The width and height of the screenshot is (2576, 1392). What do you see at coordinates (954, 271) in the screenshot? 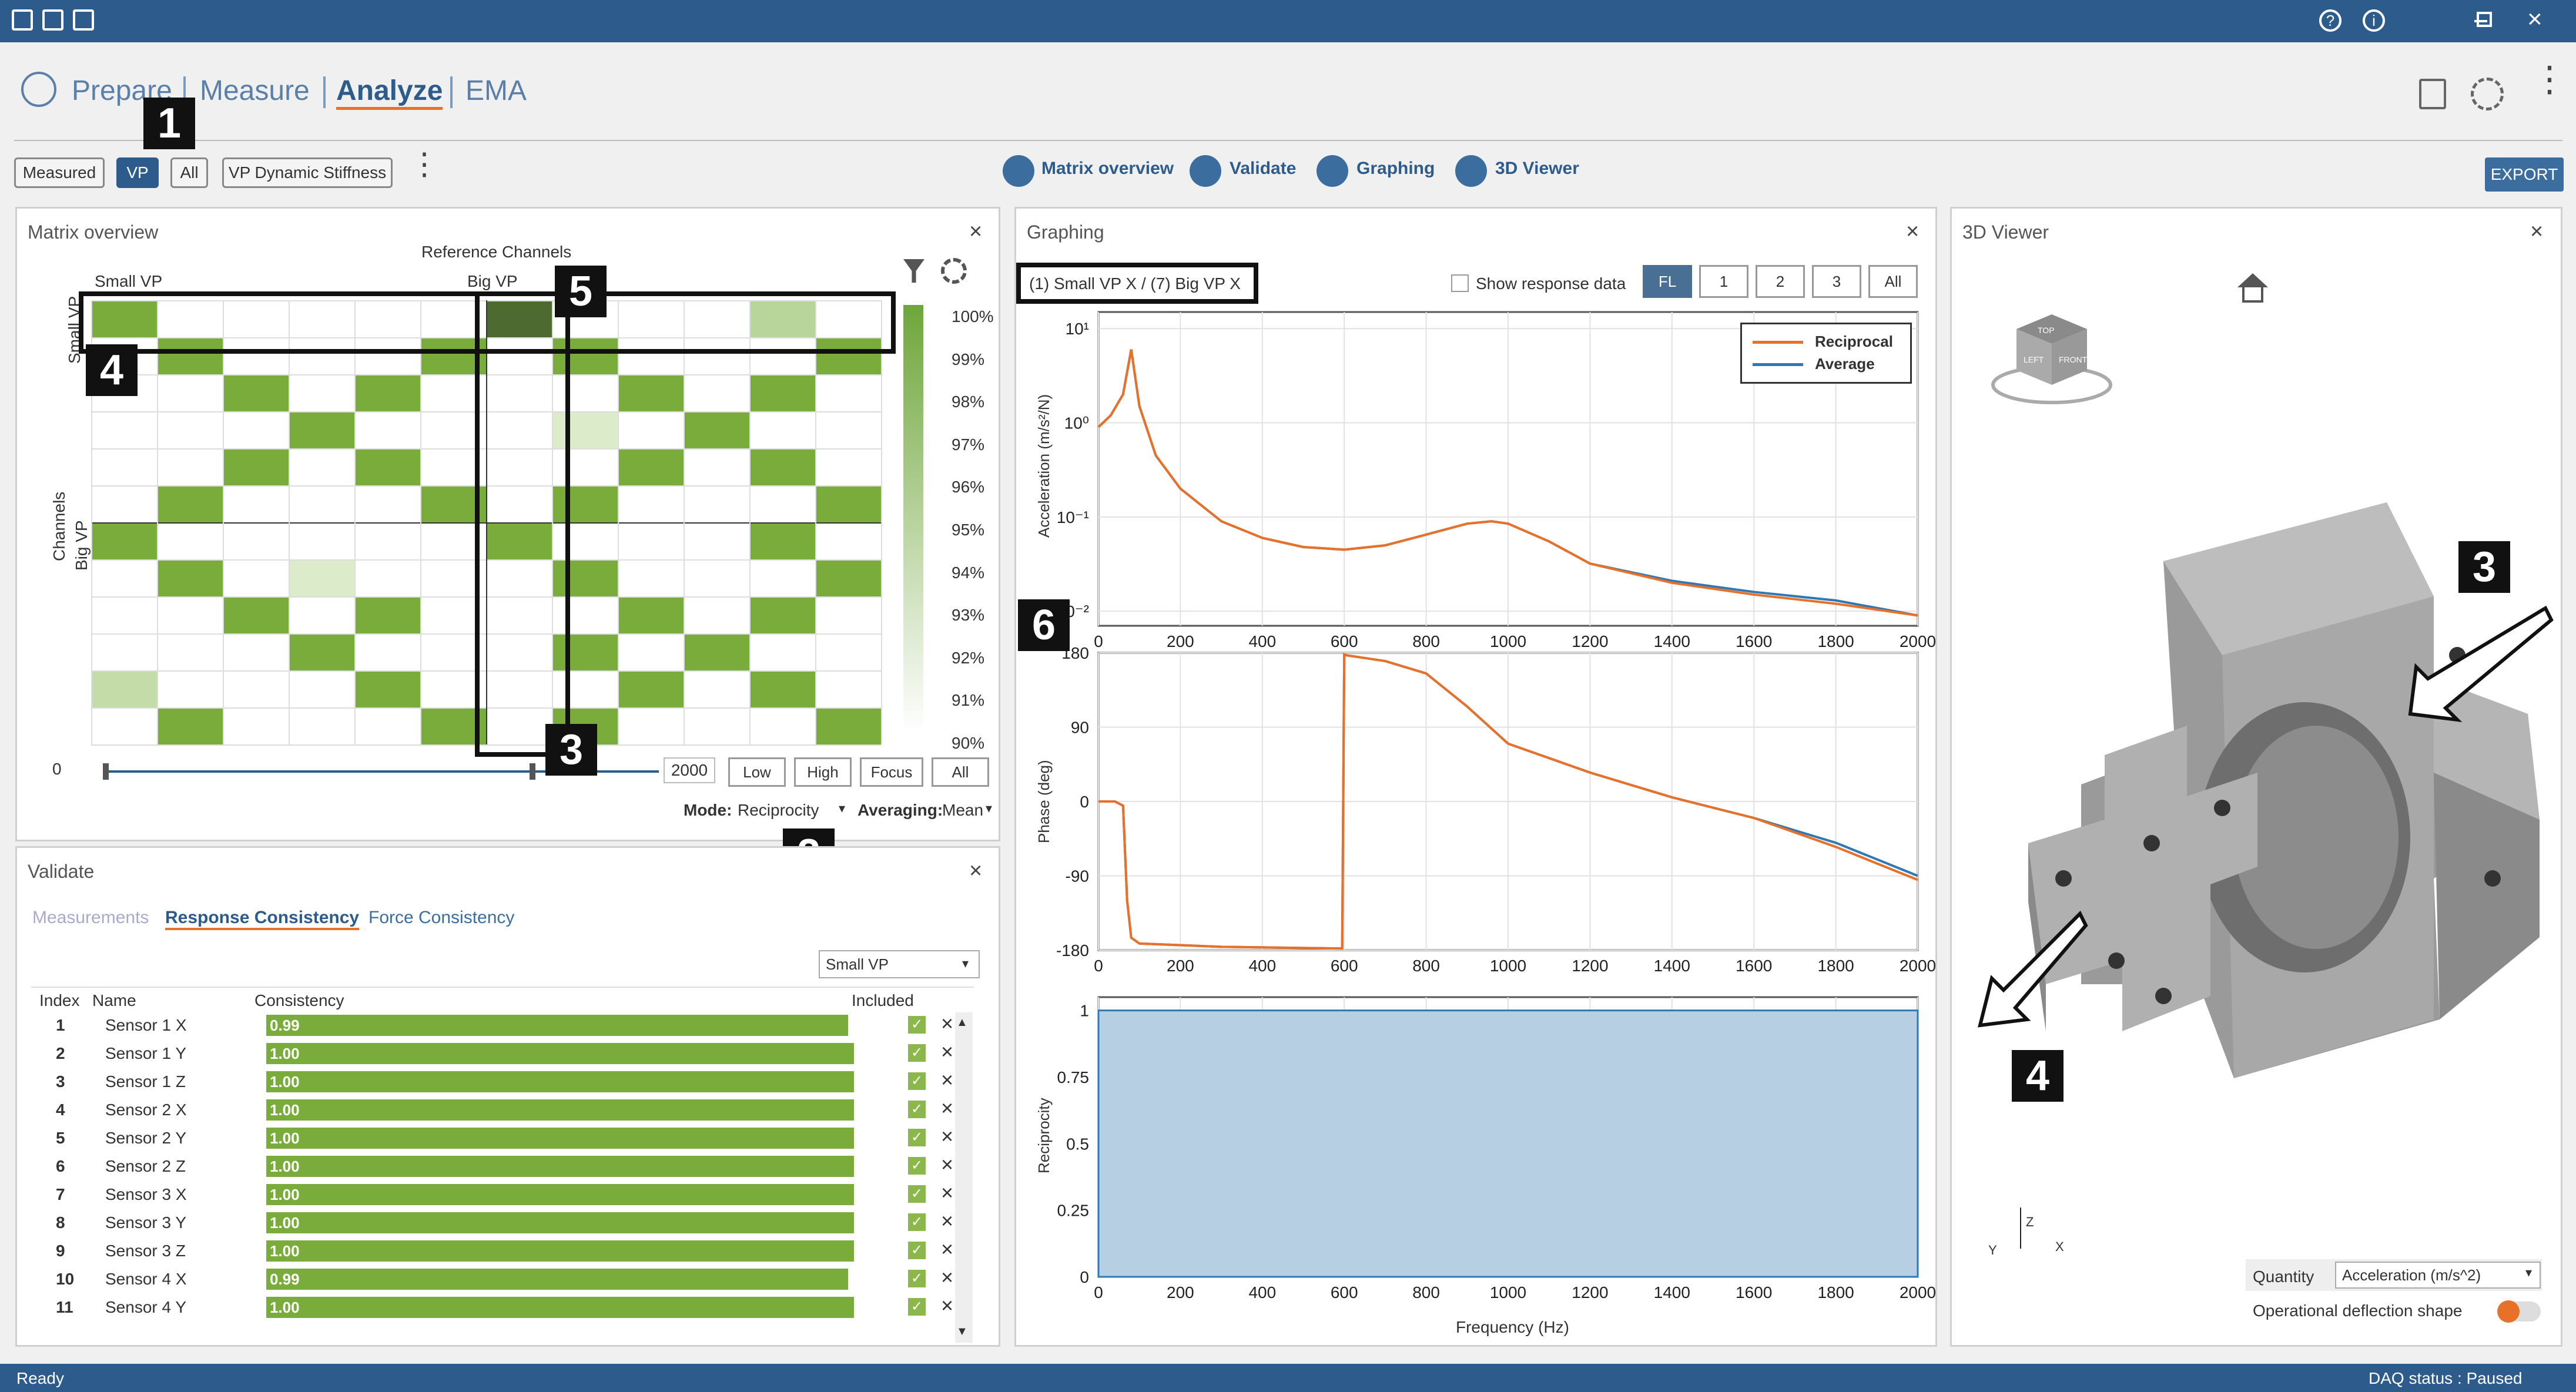
I see `matrix-settings-icon` at bounding box center [954, 271].